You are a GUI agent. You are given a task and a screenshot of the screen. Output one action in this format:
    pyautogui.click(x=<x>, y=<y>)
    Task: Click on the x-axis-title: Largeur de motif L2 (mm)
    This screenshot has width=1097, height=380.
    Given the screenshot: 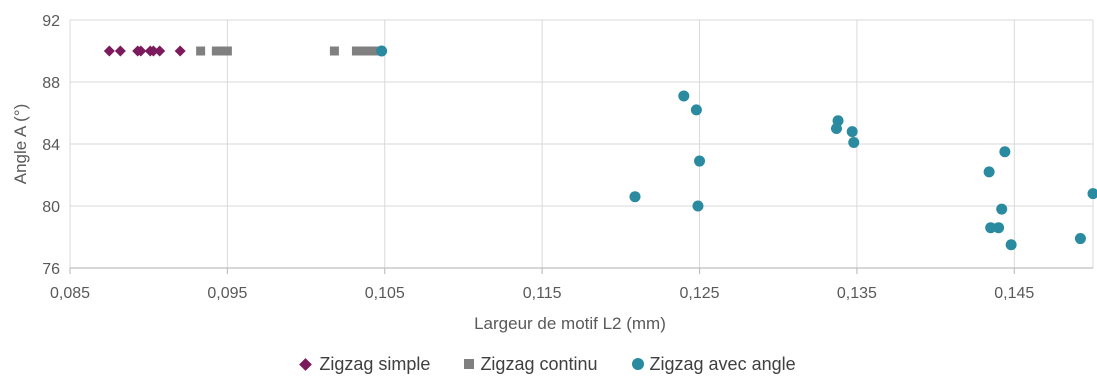 What is the action you would take?
    pyautogui.click(x=570, y=323)
    